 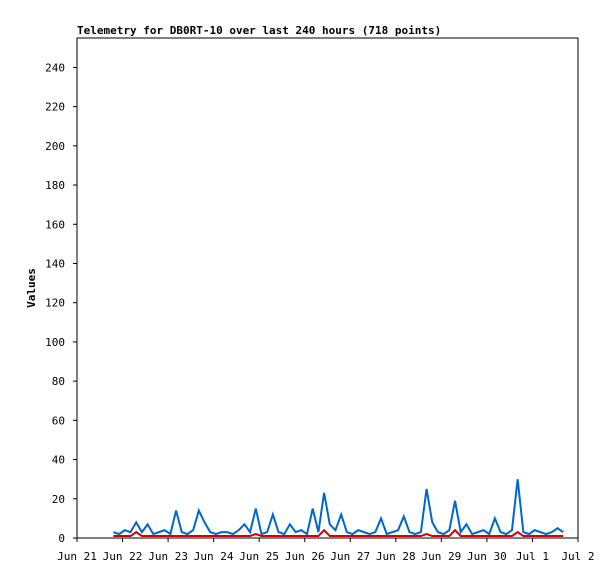 What do you see at coordinates (396, 556) in the screenshot?
I see `x-tick-label: Jun 28` at bounding box center [396, 556].